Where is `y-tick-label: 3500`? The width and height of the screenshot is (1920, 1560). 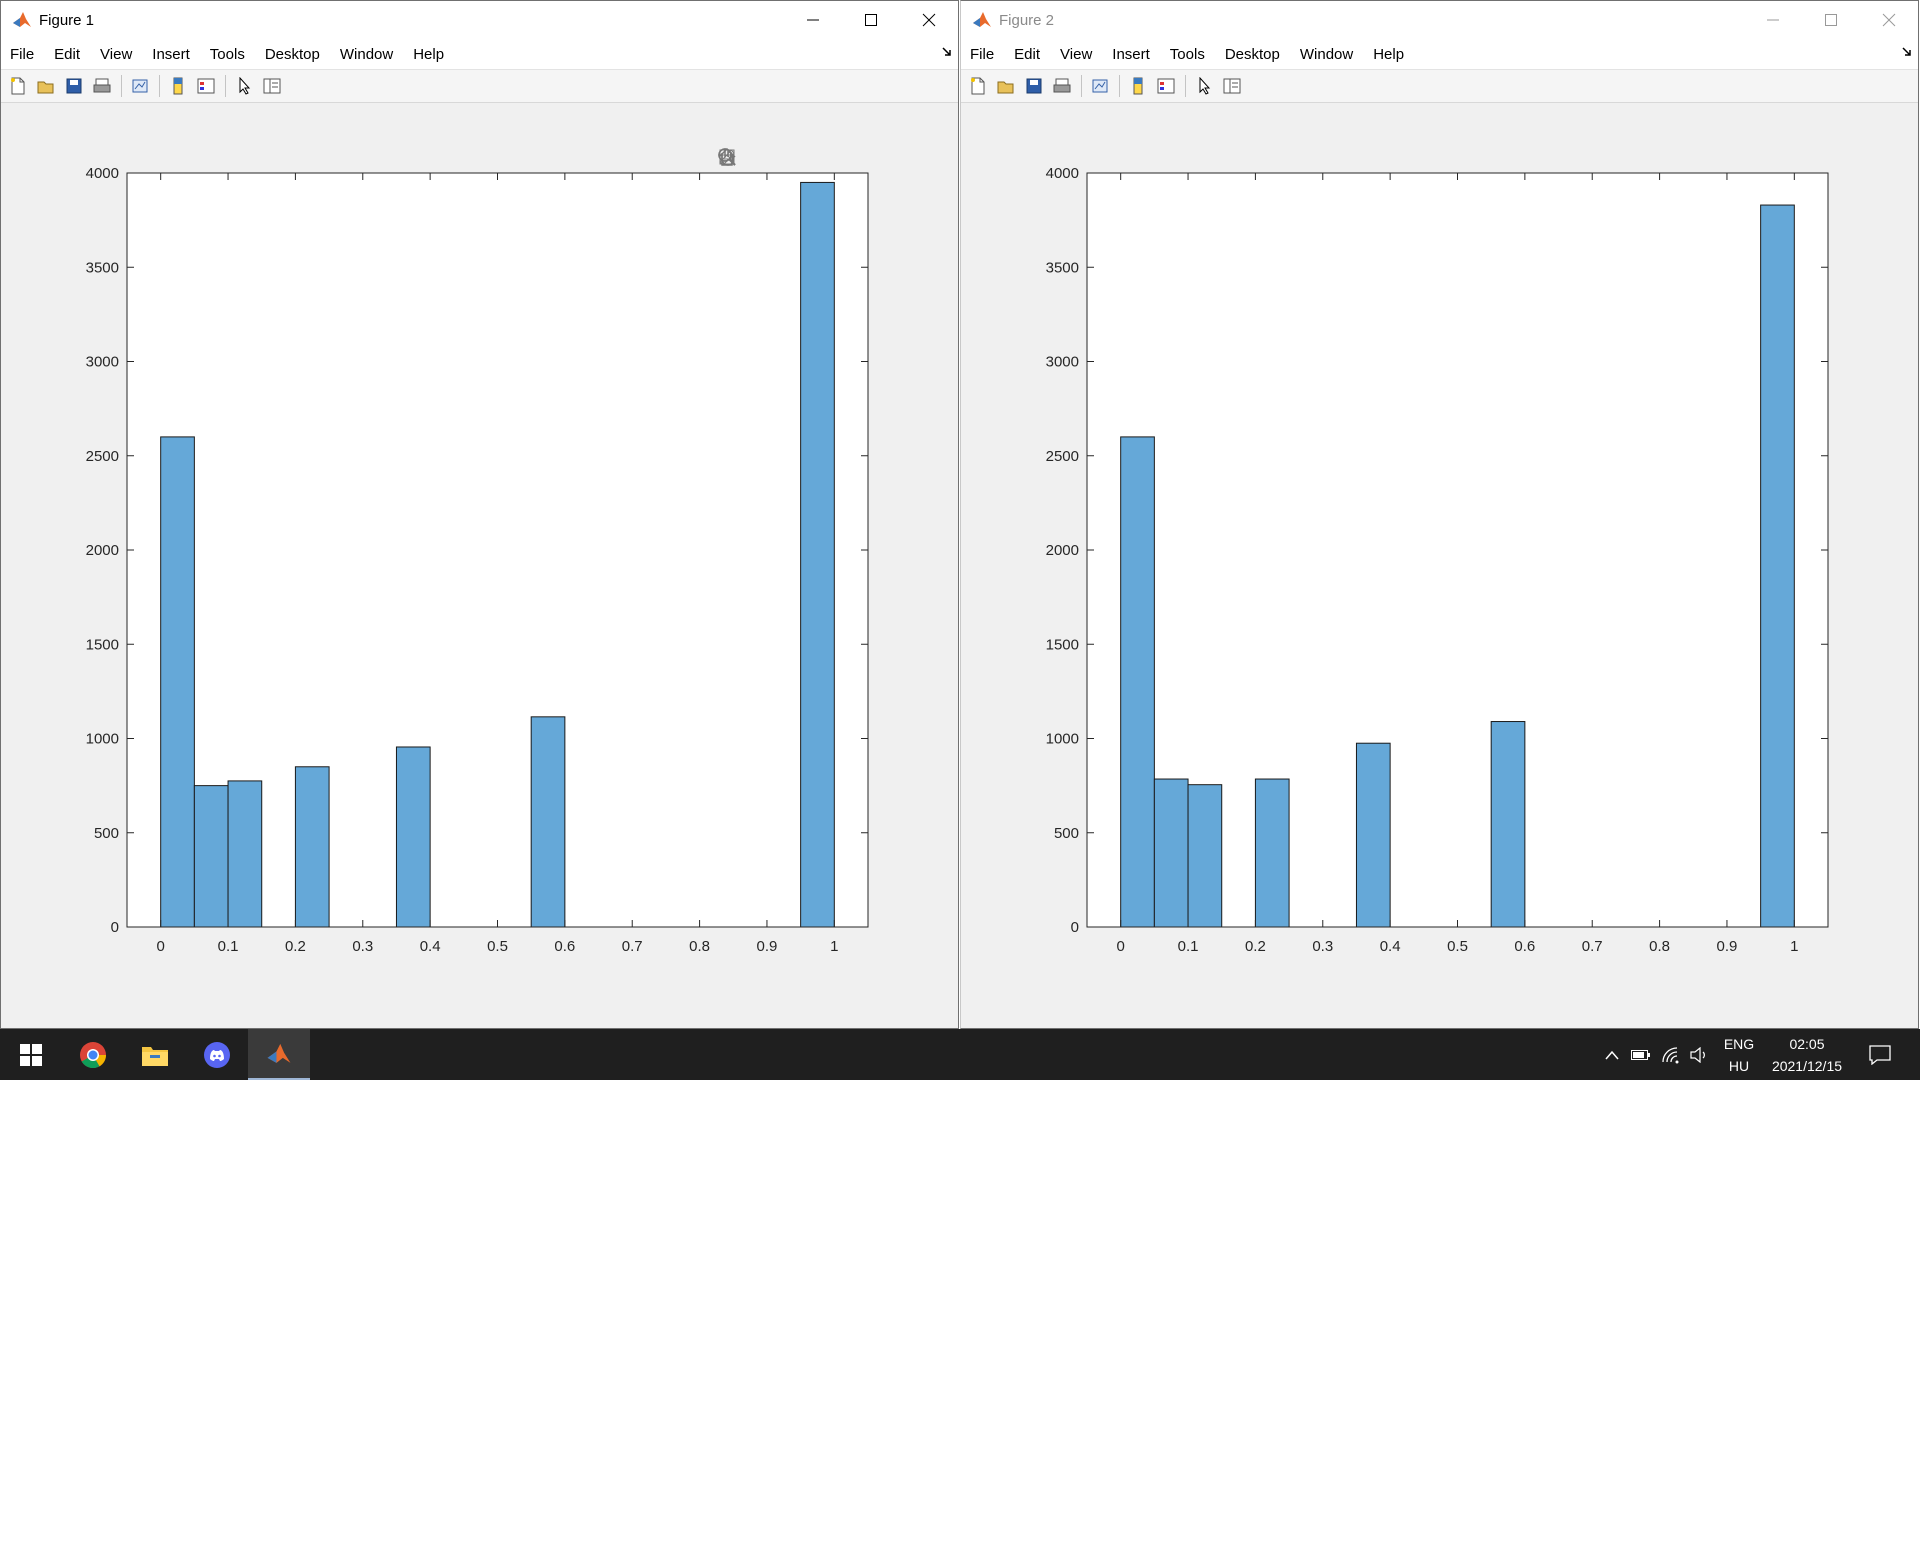
y-tick-label: 3500 is located at coordinates (1062, 267).